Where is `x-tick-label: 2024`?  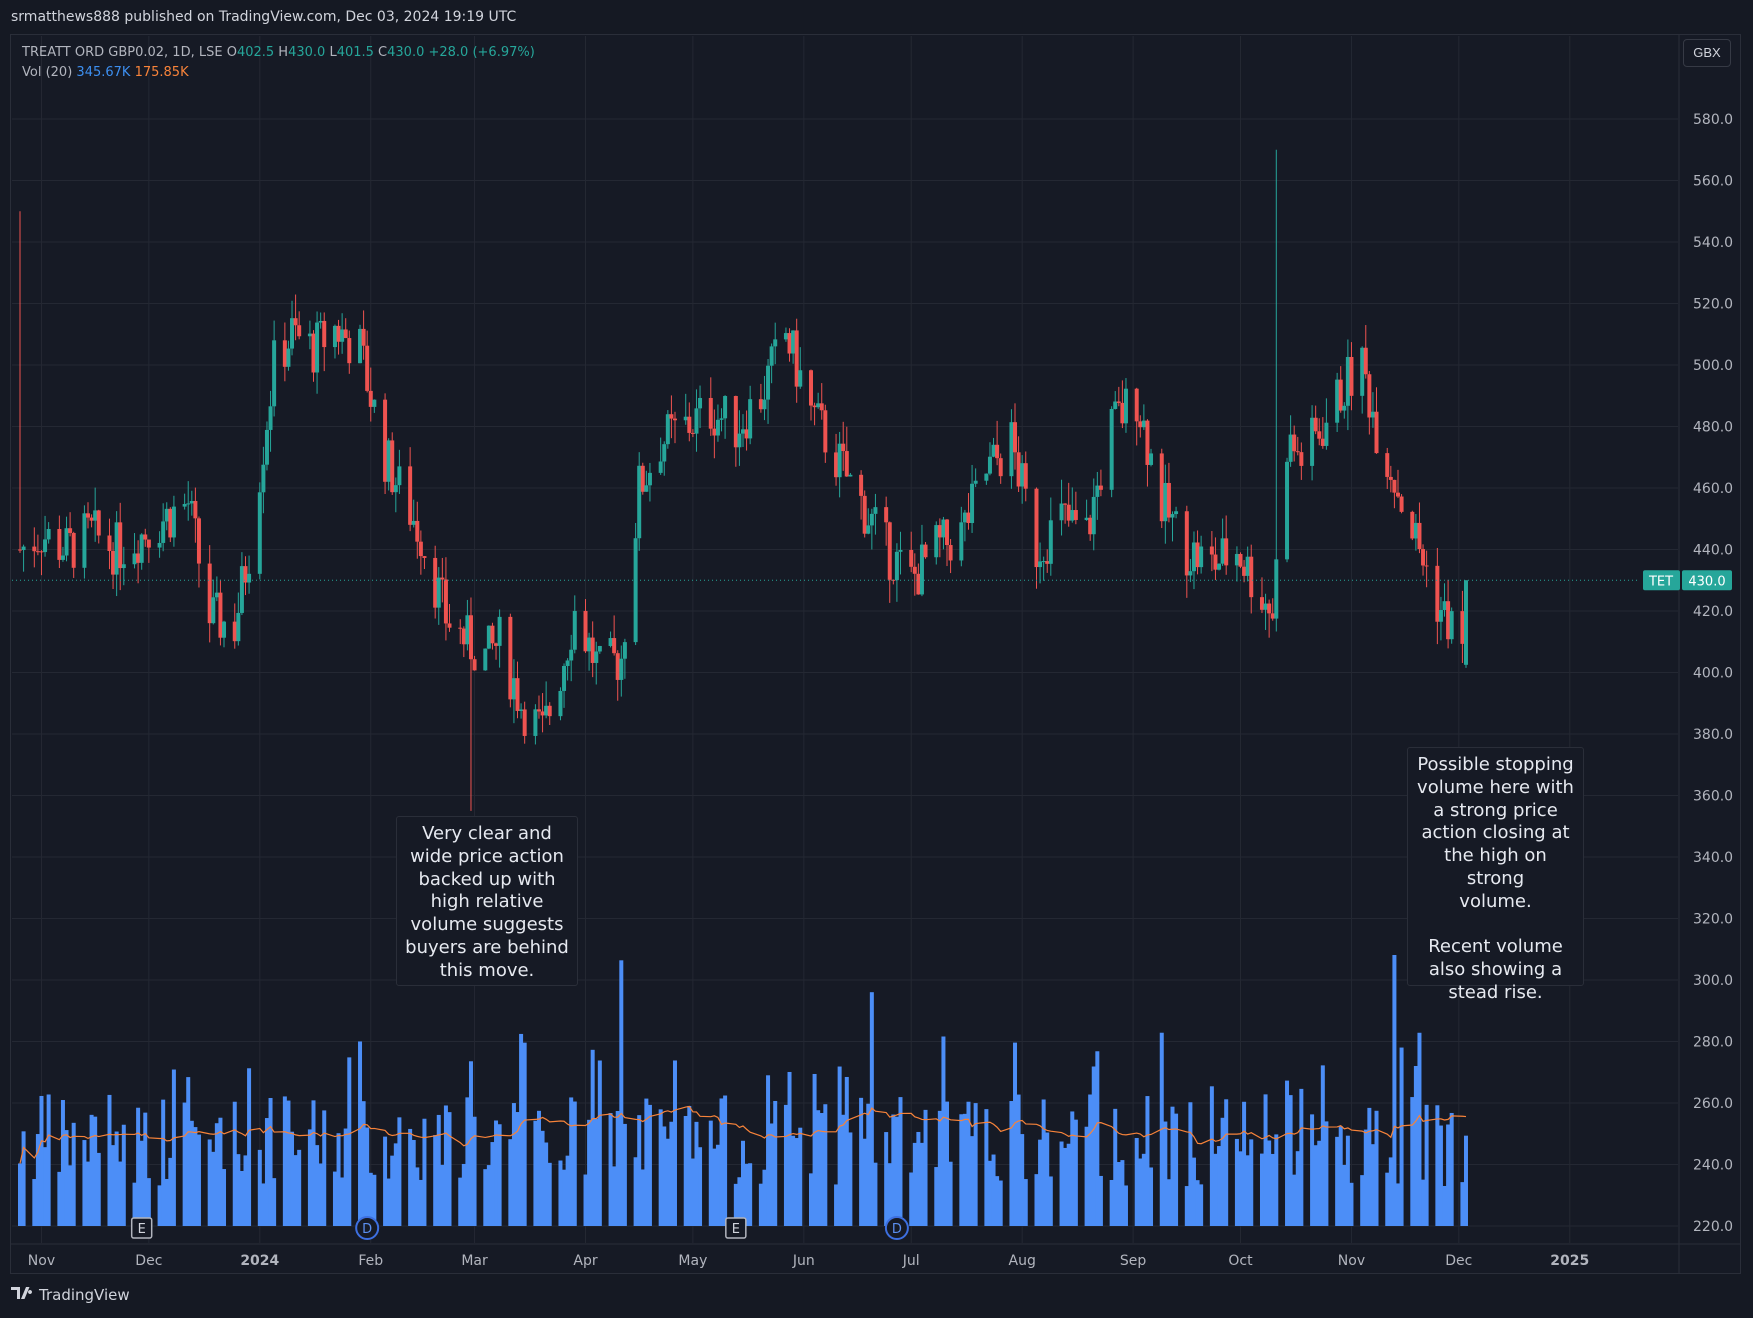
x-tick-label: 2024 is located at coordinates (259, 1261).